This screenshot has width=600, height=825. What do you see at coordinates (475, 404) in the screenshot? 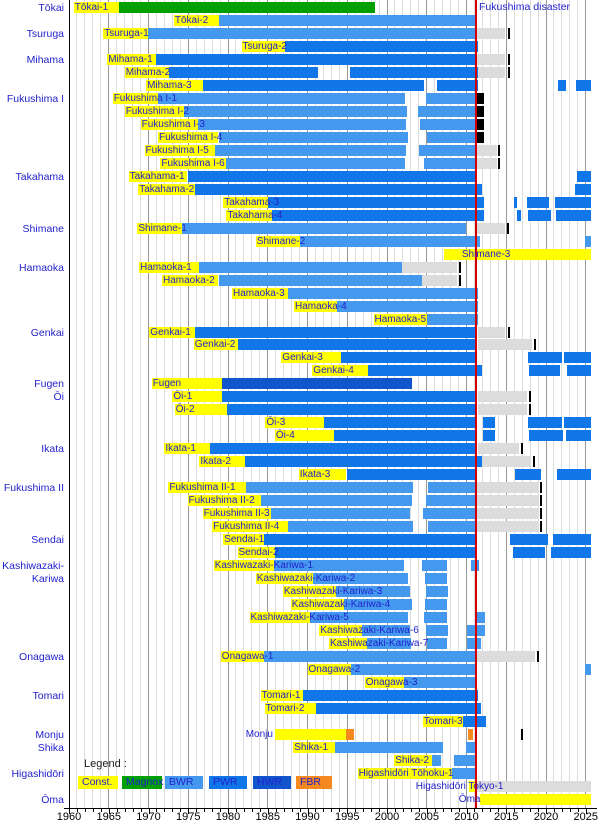
I see `event-line` at bounding box center [475, 404].